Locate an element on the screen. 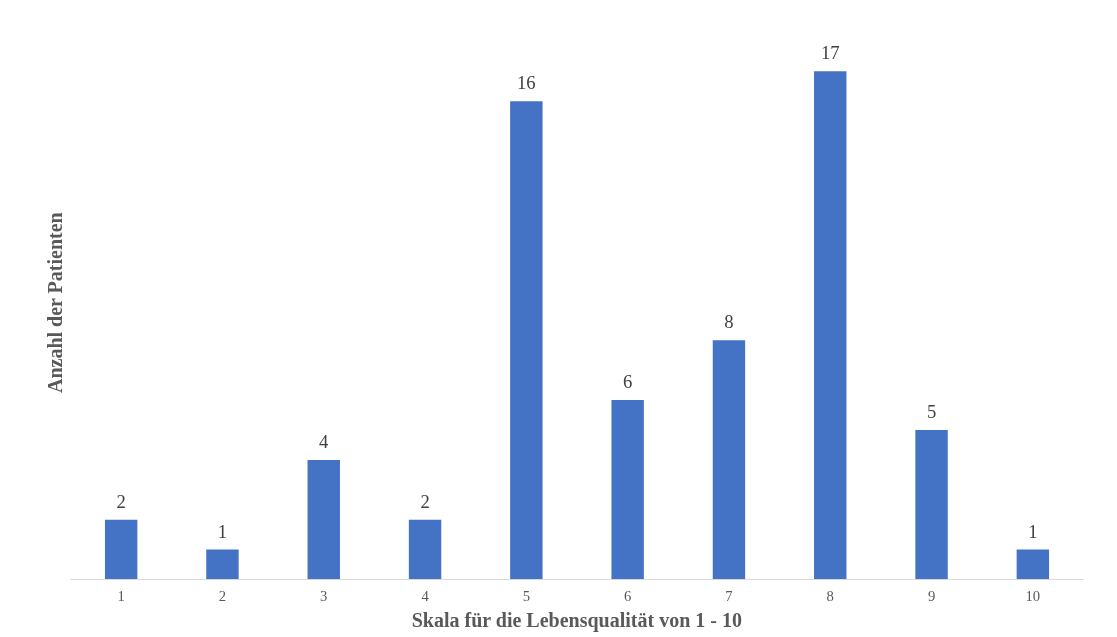 The height and width of the screenshot is (637, 1117). data-label: 17 is located at coordinates (830, 53).